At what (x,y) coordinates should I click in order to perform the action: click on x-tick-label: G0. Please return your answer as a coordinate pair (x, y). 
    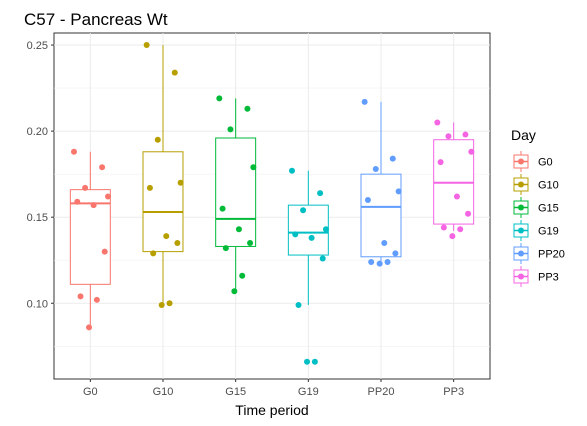
    Looking at the image, I should click on (90, 392).